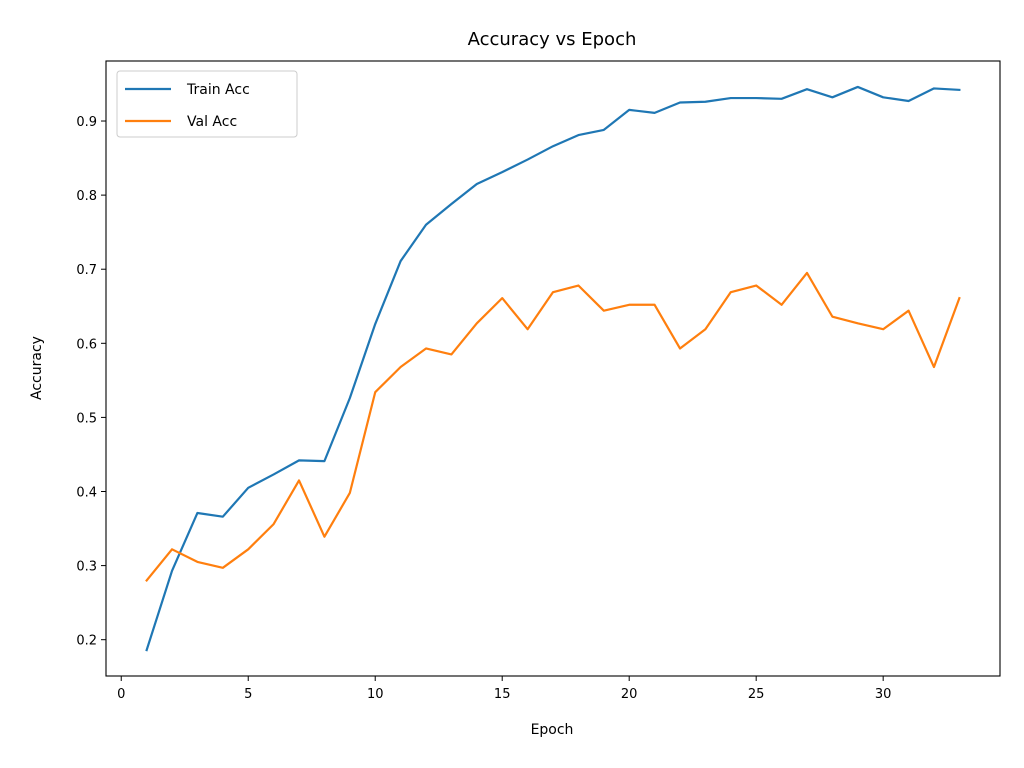 This screenshot has width=1024, height=768. I want to click on y-tick-label: 0.7, so click(86, 270).